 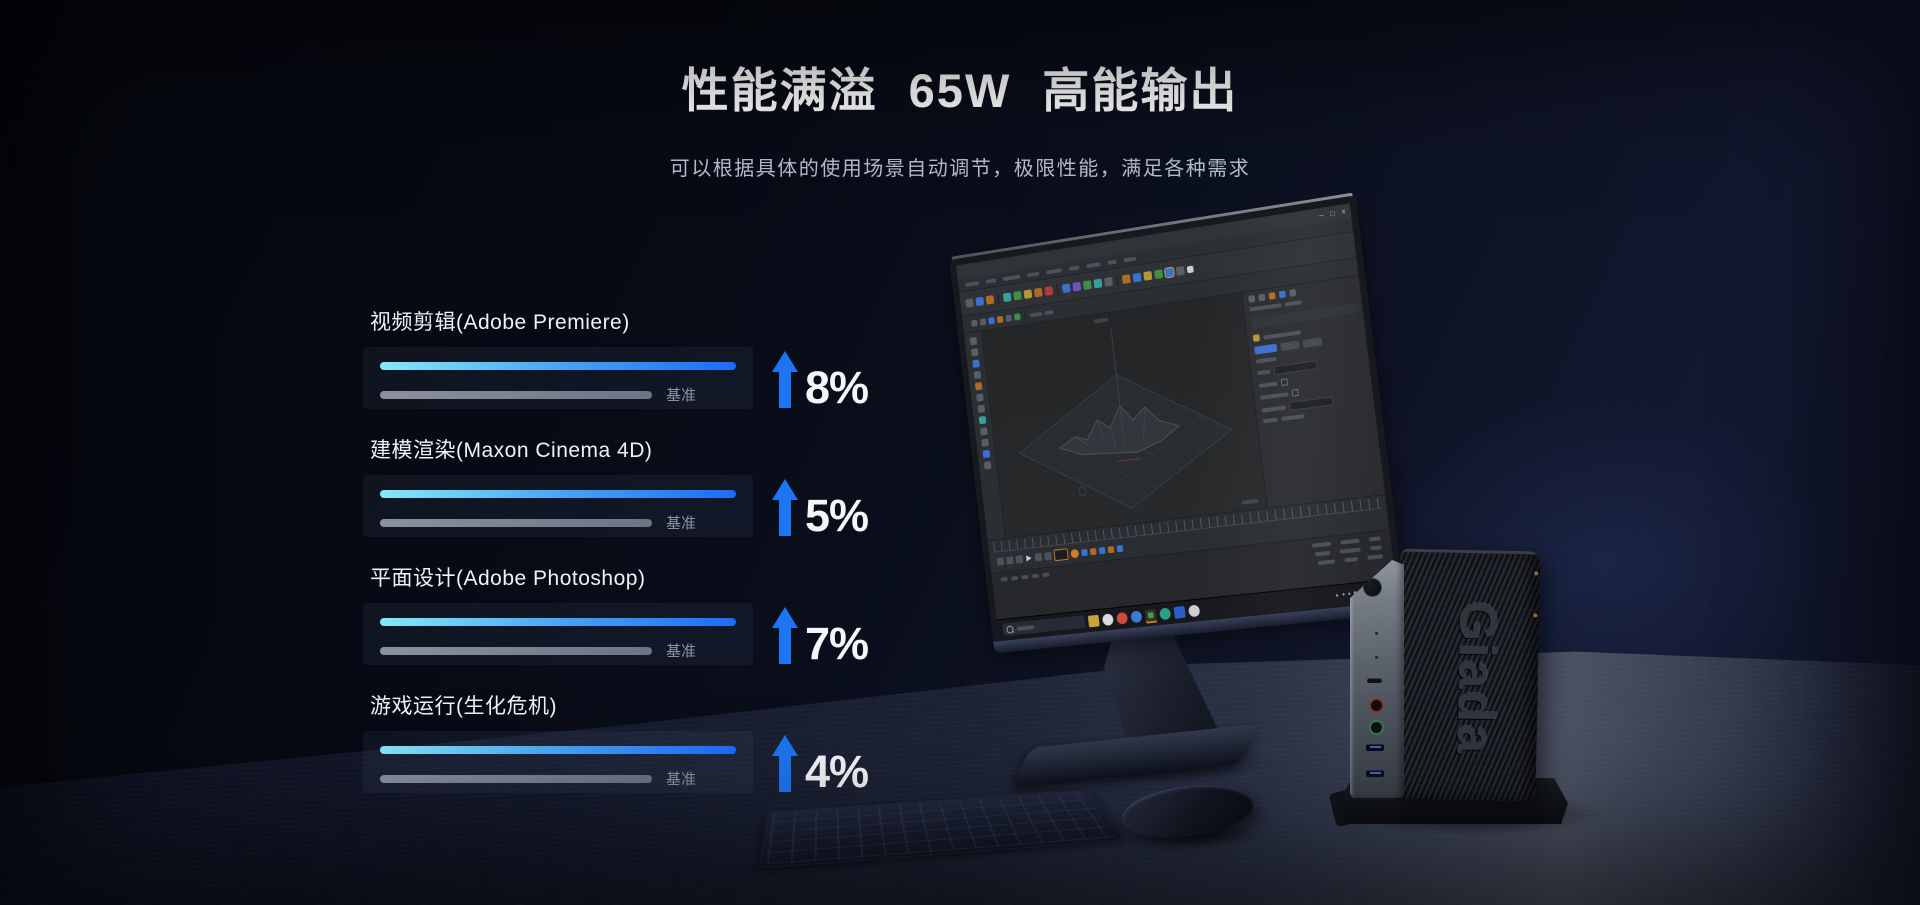 I want to click on render-chip, so click(x=1266, y=349).